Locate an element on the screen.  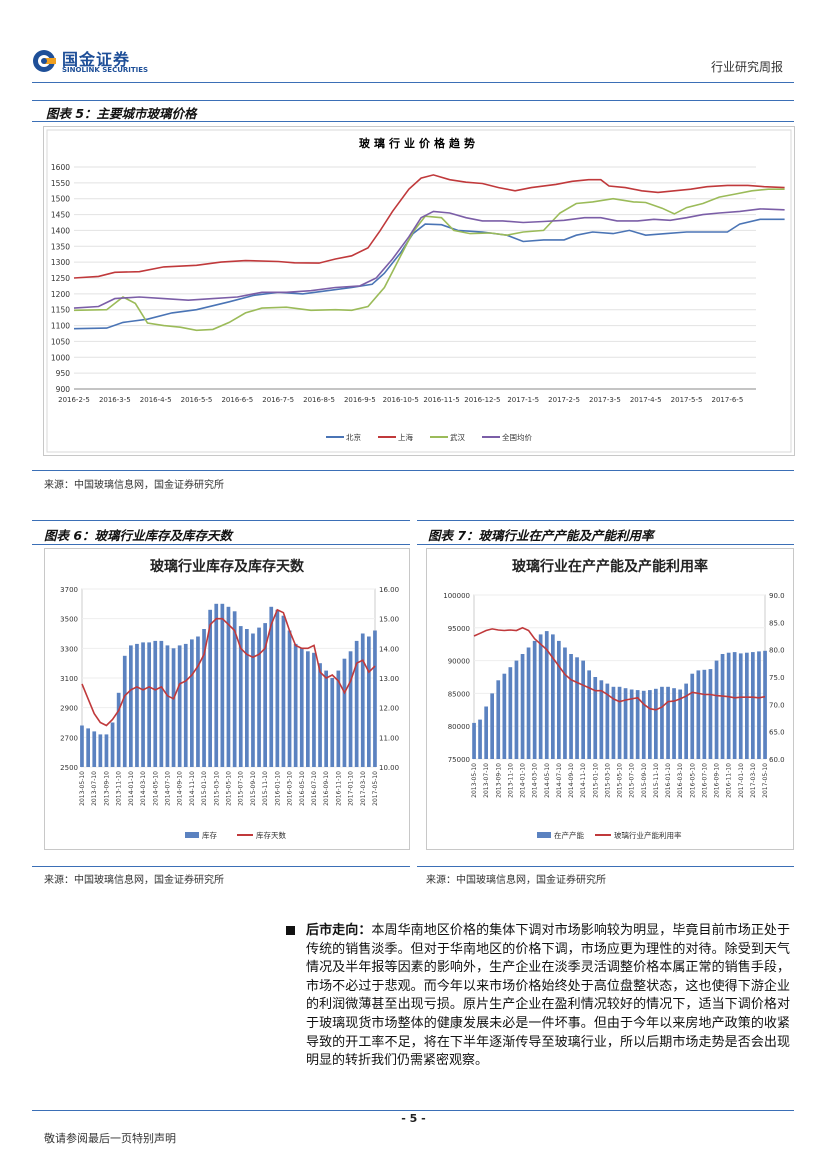
capacity-left-ytick-label: 90000 is located at coordinates (459, 662).